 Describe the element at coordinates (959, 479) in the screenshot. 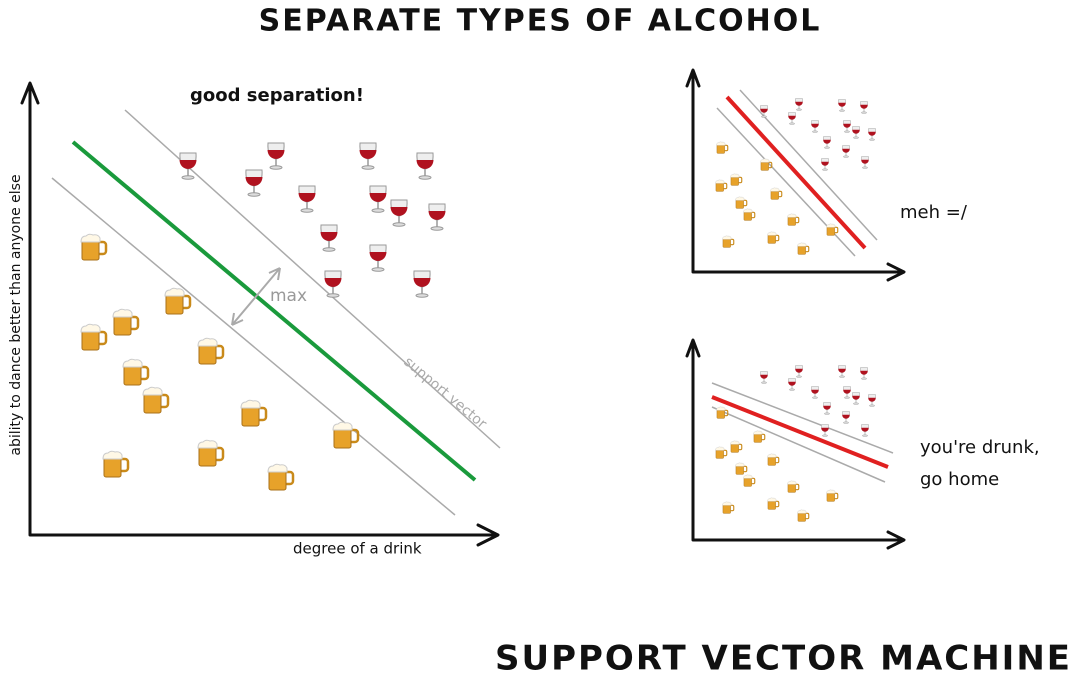

I see `caption: go home` at that location.